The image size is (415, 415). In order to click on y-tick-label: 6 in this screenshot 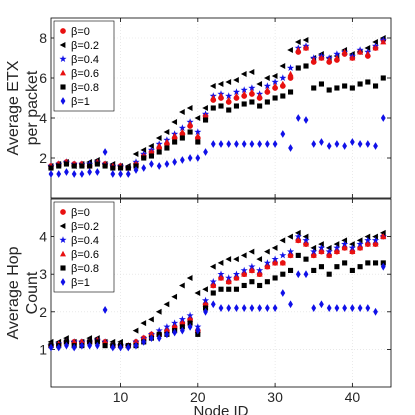, I will do `click(43, 78)`.